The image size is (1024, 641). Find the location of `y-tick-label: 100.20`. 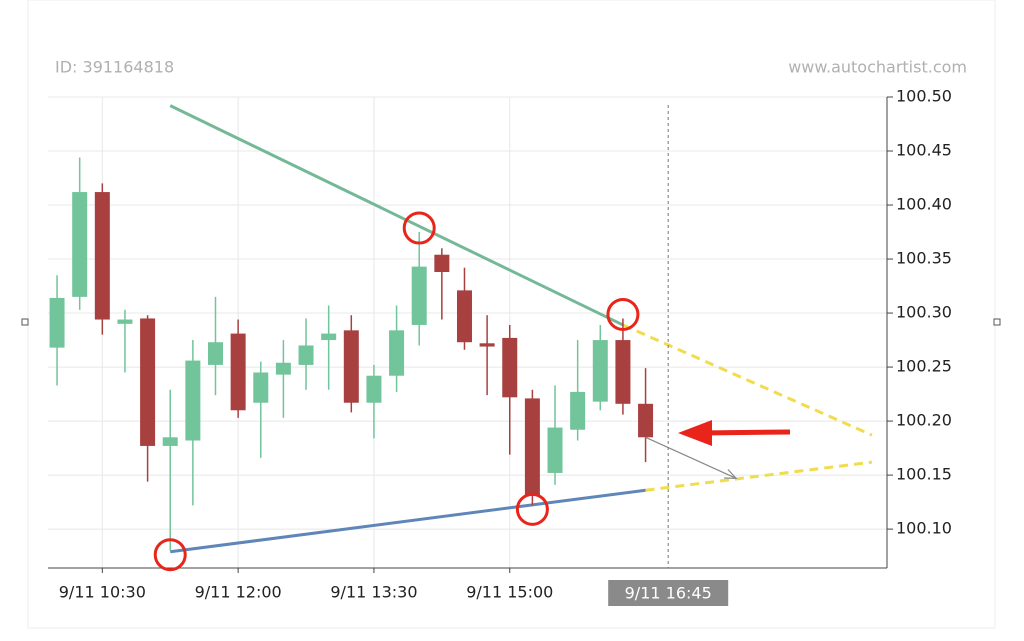

y-tick-label: 100.20 is located at coordinates (924, 420).